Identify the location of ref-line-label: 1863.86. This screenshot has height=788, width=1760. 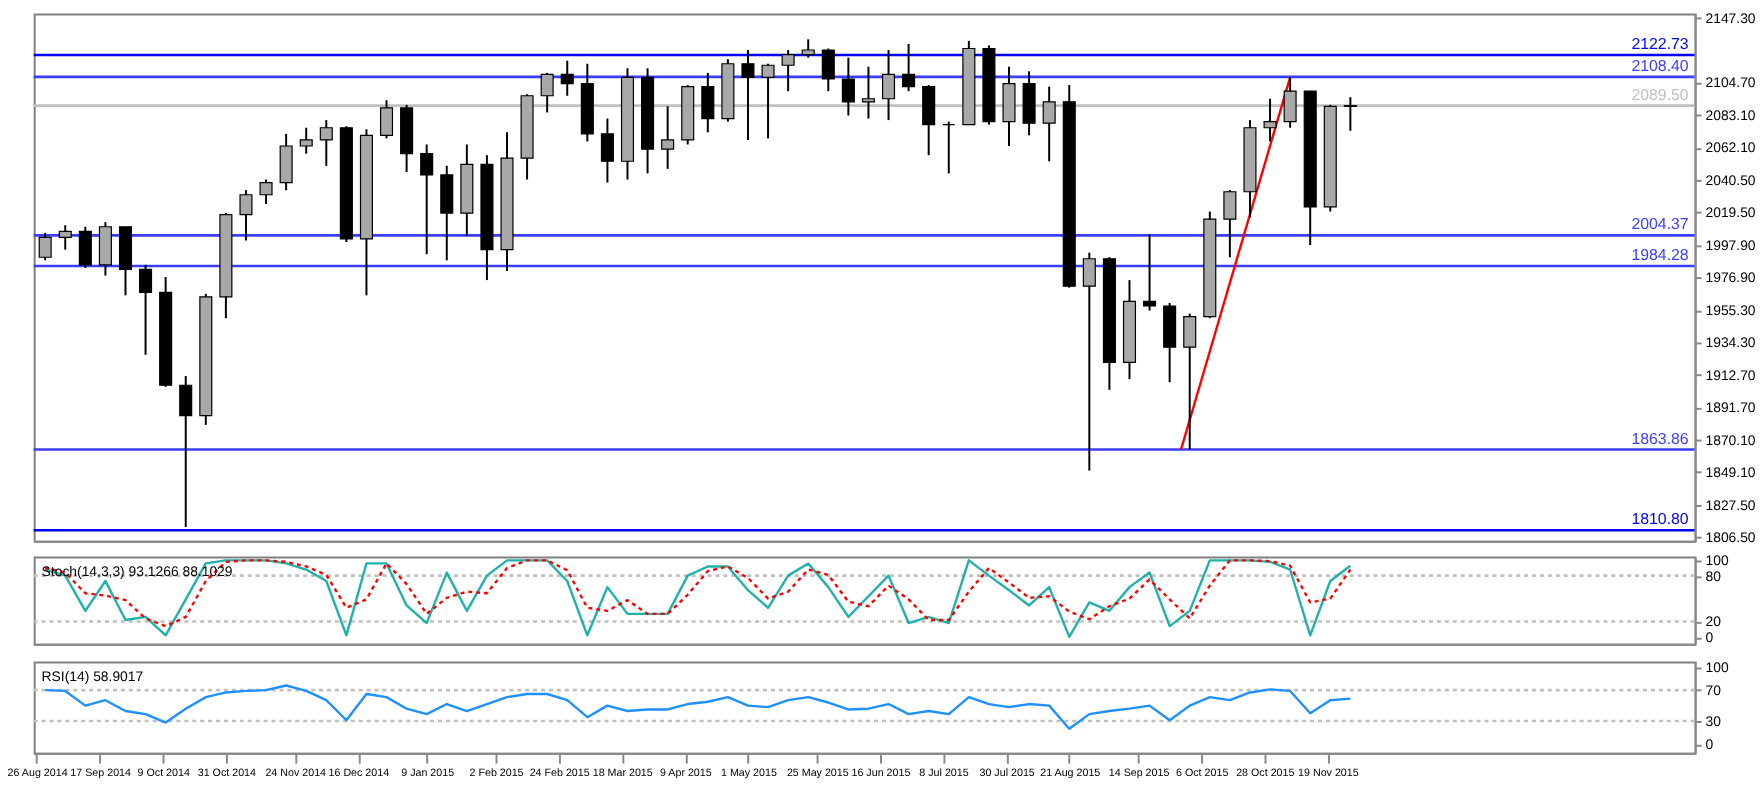
(1660, 438).